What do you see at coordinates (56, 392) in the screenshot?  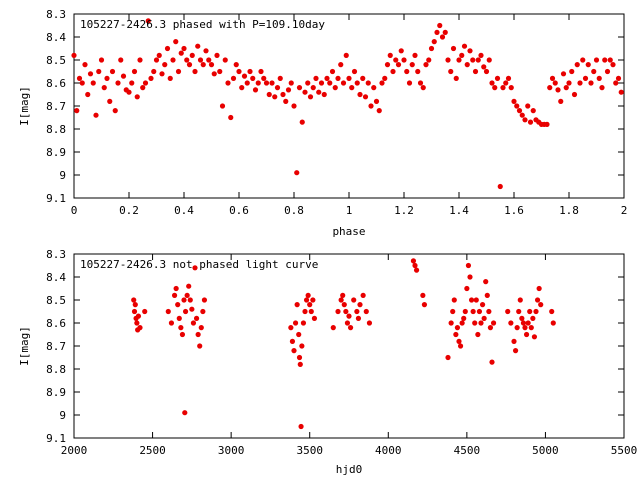 I see `y-tick-label: 8.9` at bounding box center [56, 392].